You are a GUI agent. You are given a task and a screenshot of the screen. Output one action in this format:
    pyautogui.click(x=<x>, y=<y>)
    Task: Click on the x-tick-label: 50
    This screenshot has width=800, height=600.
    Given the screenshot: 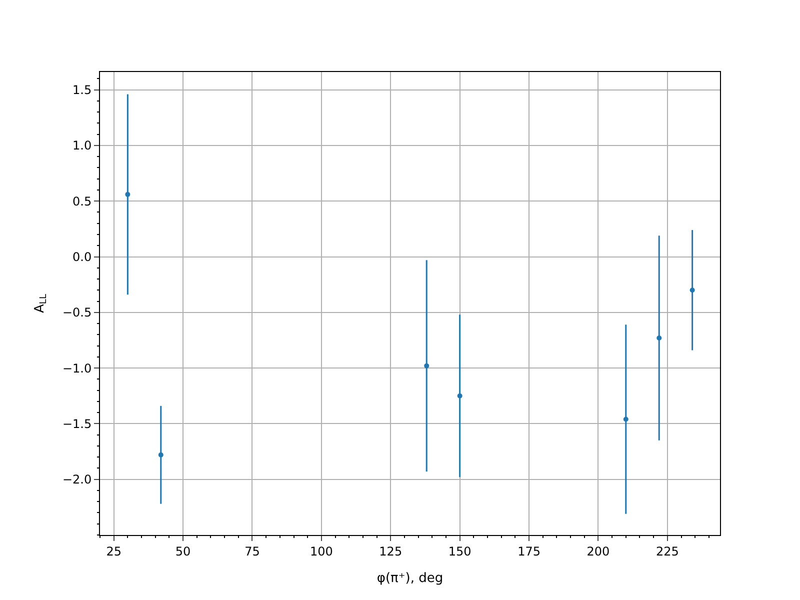 What is the action you would take?
    pyautogui.click(x=183, y=551)
    